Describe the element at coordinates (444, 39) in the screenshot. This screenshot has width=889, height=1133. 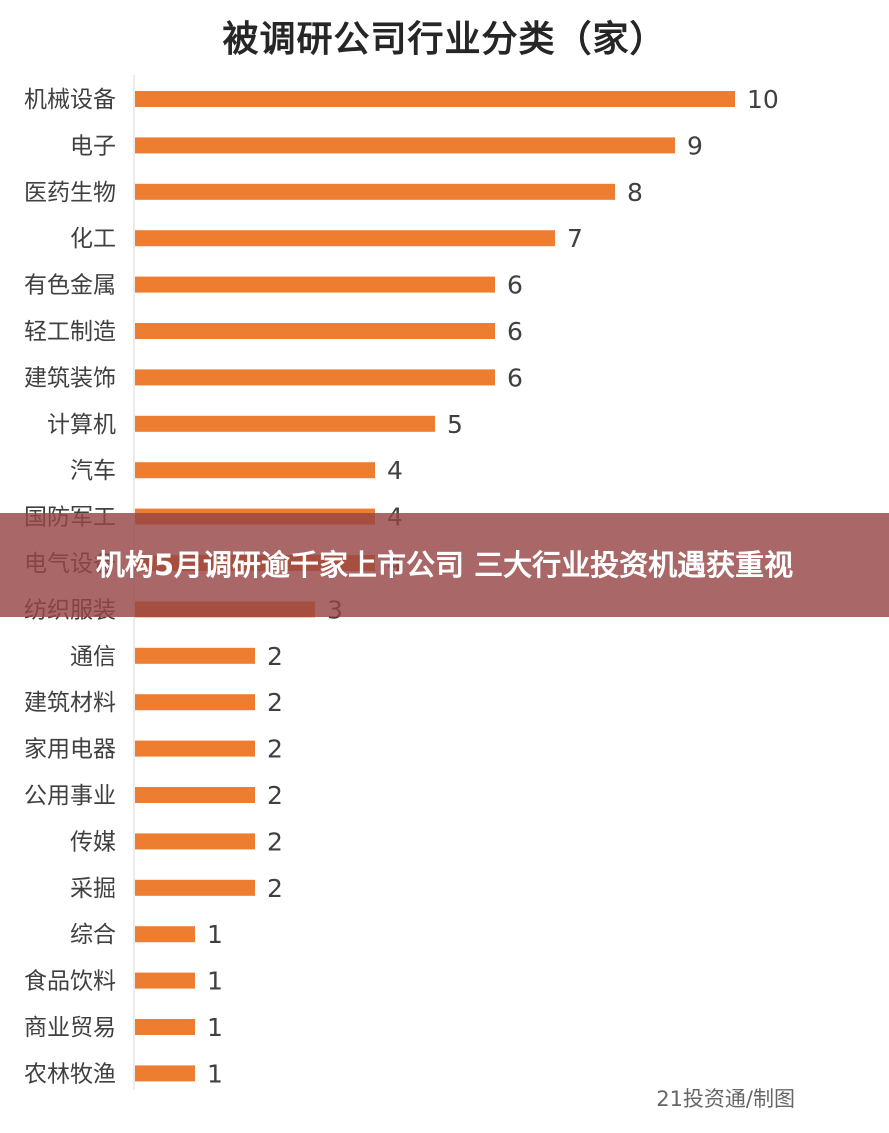
I see `chart-title: 被调研公司行业分类（家）` at that location.